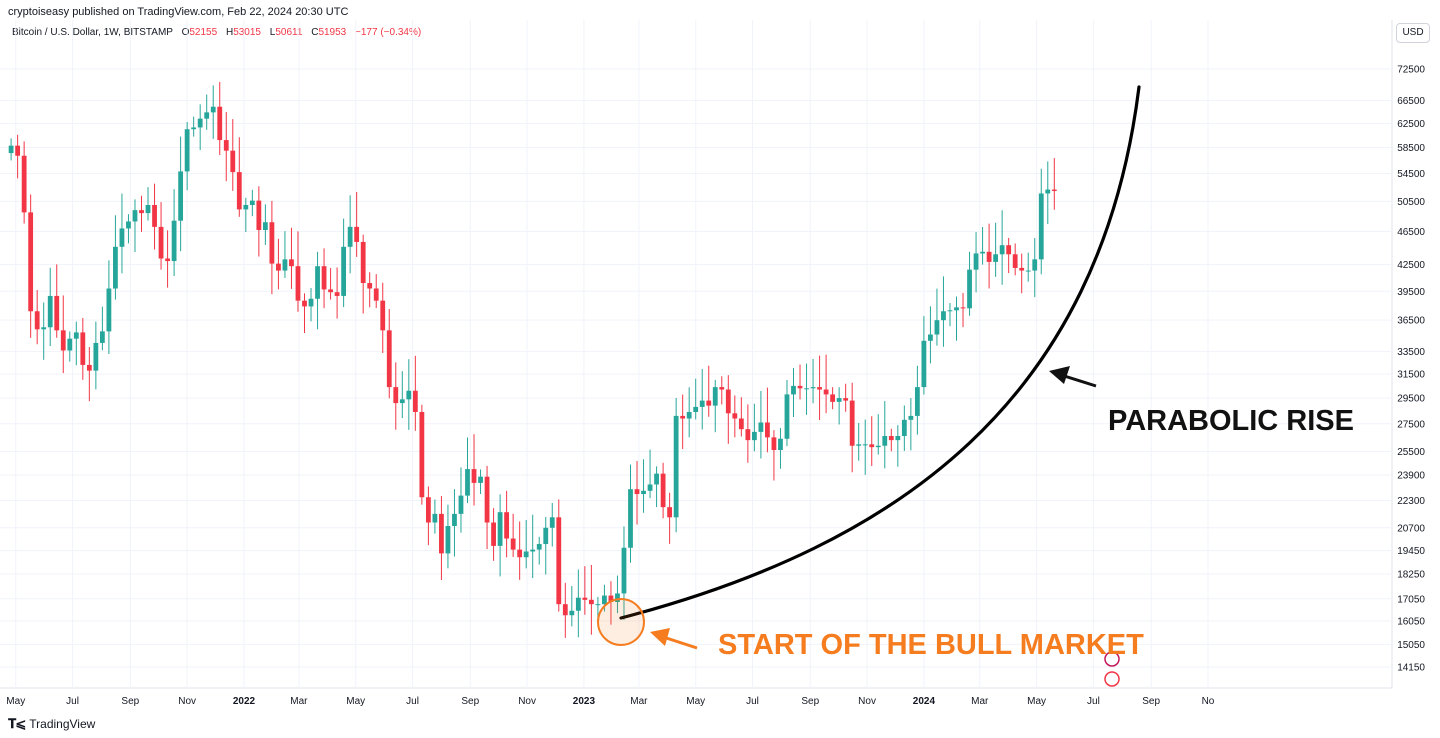 The width and height of the screenshot is (1440, 738). I want to click on close-value: 51953, so click(332, 32).